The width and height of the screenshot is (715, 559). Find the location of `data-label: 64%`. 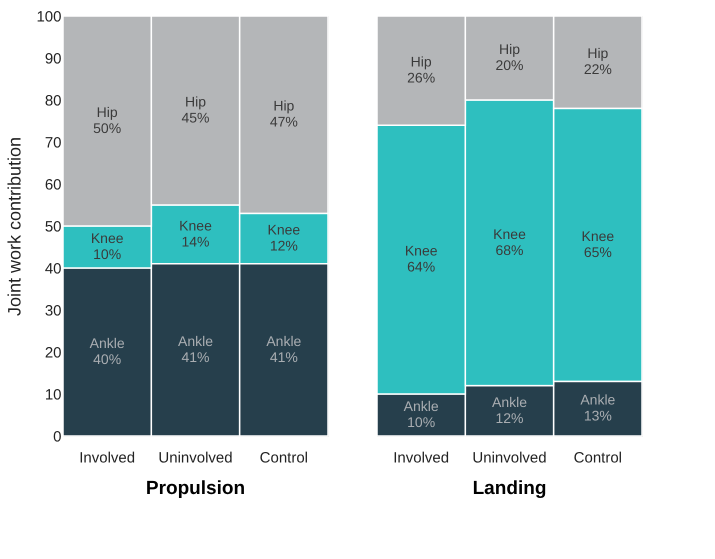

data-label: 64% is located at coordinates (421, 266).